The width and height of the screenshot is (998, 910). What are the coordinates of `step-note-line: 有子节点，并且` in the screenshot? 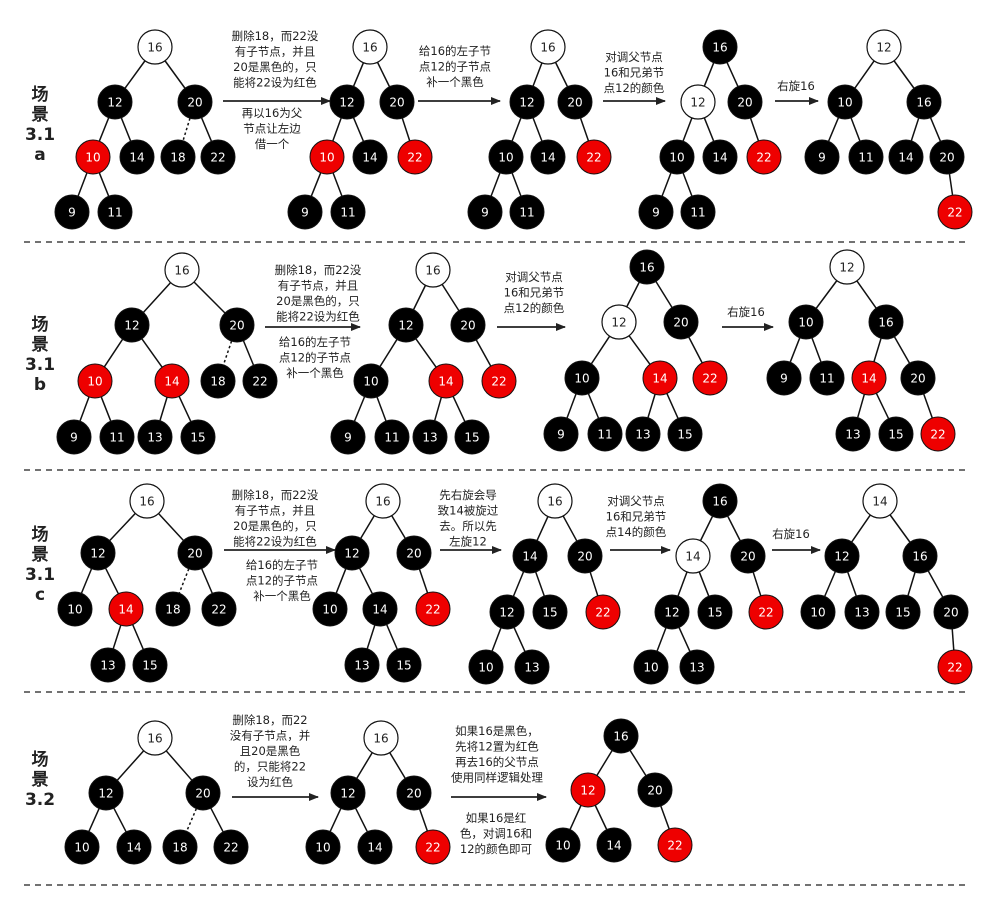 It's located at (318, 286).